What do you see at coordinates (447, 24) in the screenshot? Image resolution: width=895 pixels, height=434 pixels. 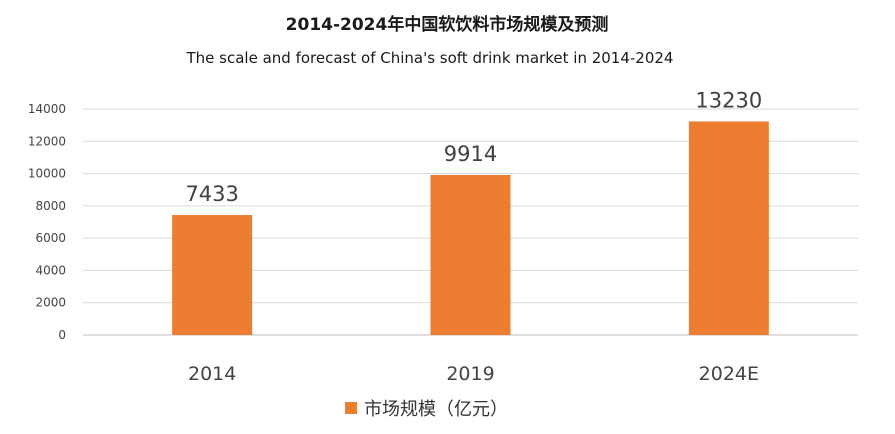 I see `chart-title: 2014-2024年中国软饮料市场规模及预测` at bounding box center [447, 24].